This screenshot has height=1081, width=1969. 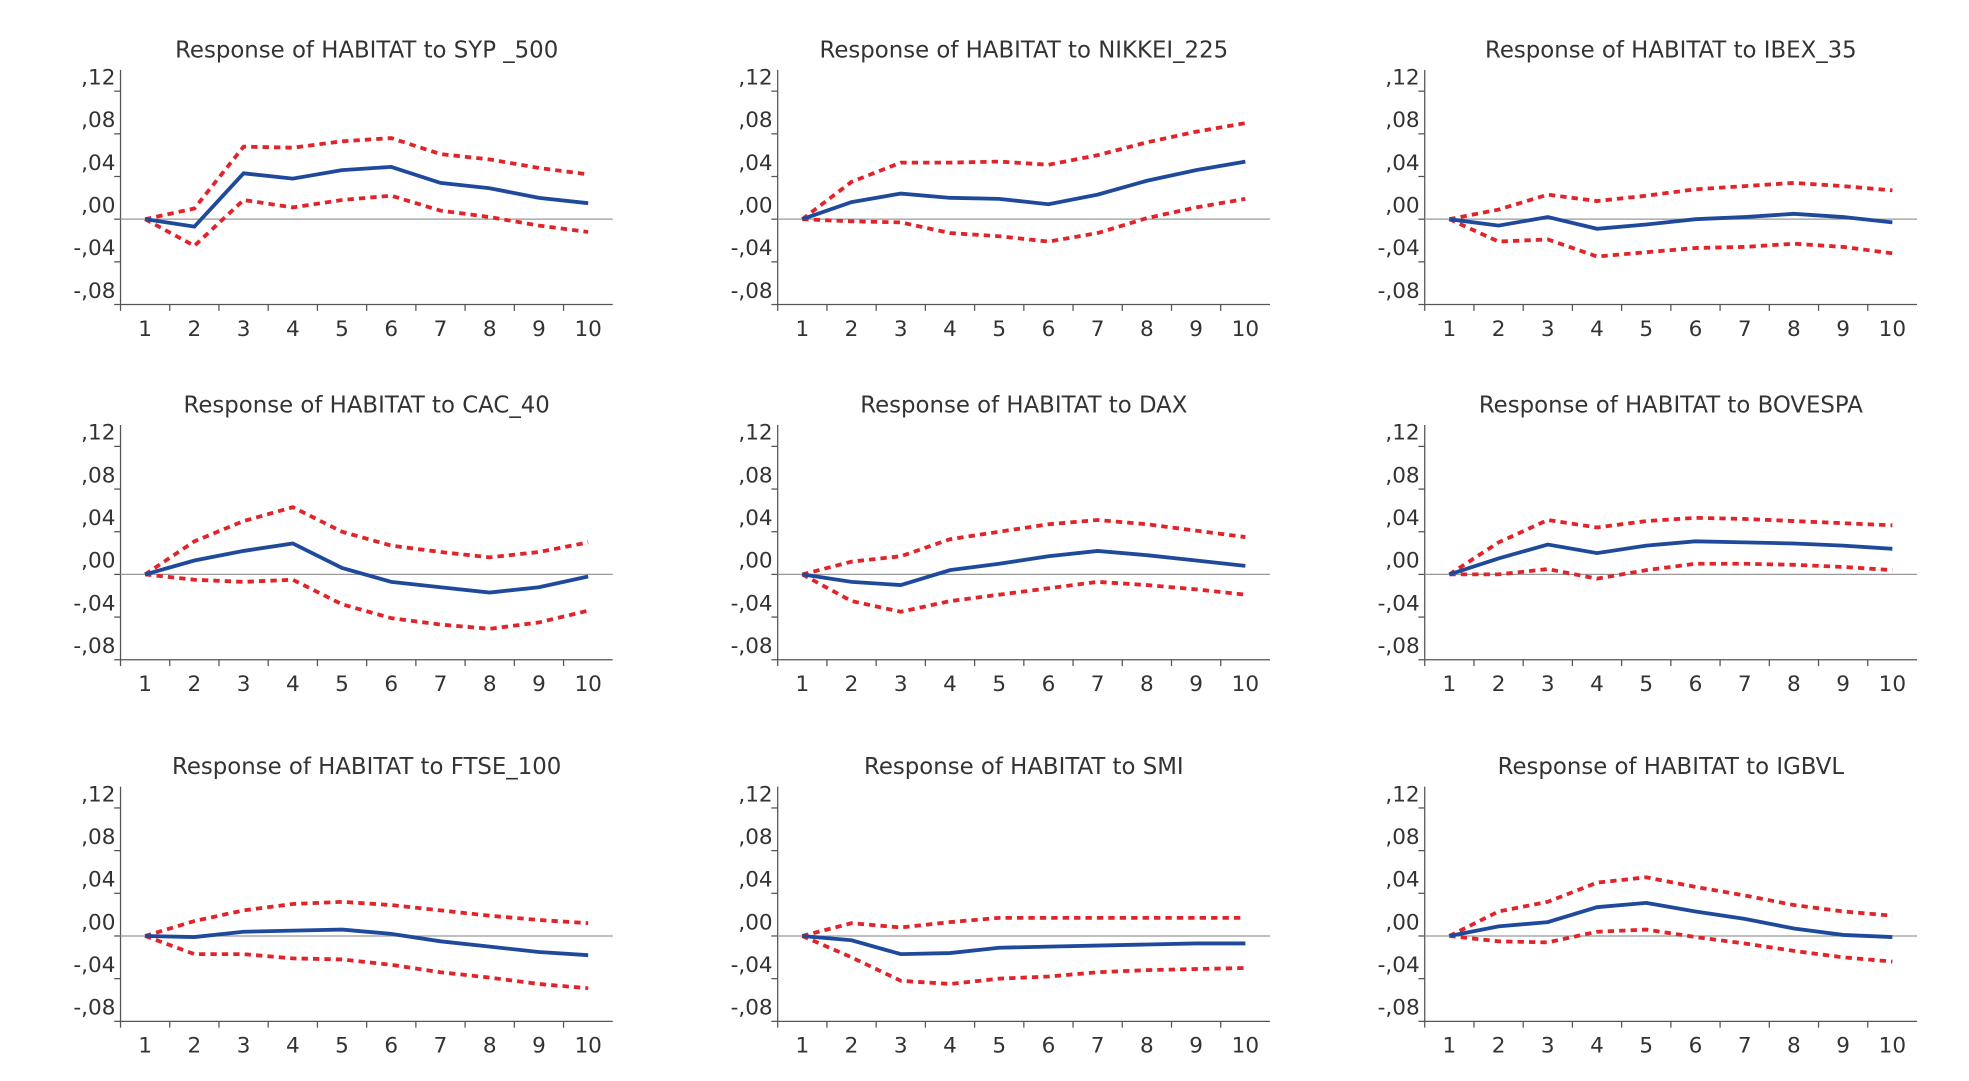 What do you see at coordinates (1024, 767) in the screenshot?
I see `chart-title: Response of HABITAT to SMI` at bounding box center [1024, 767].